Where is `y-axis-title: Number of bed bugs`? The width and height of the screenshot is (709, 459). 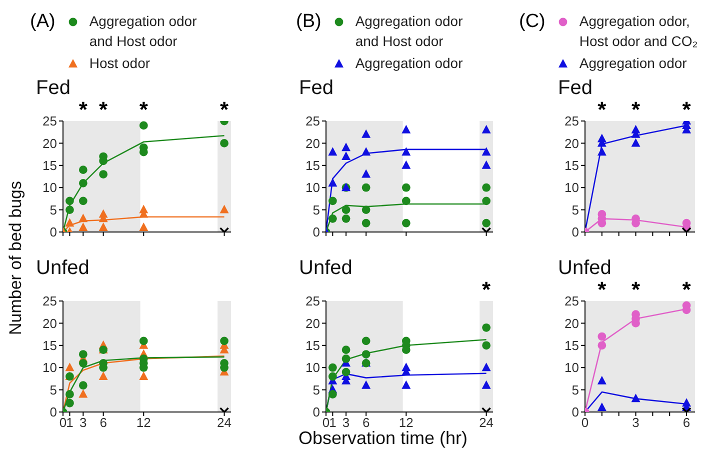 y-axis-title: Number of bed bugs is located at coordinates (16, 259).